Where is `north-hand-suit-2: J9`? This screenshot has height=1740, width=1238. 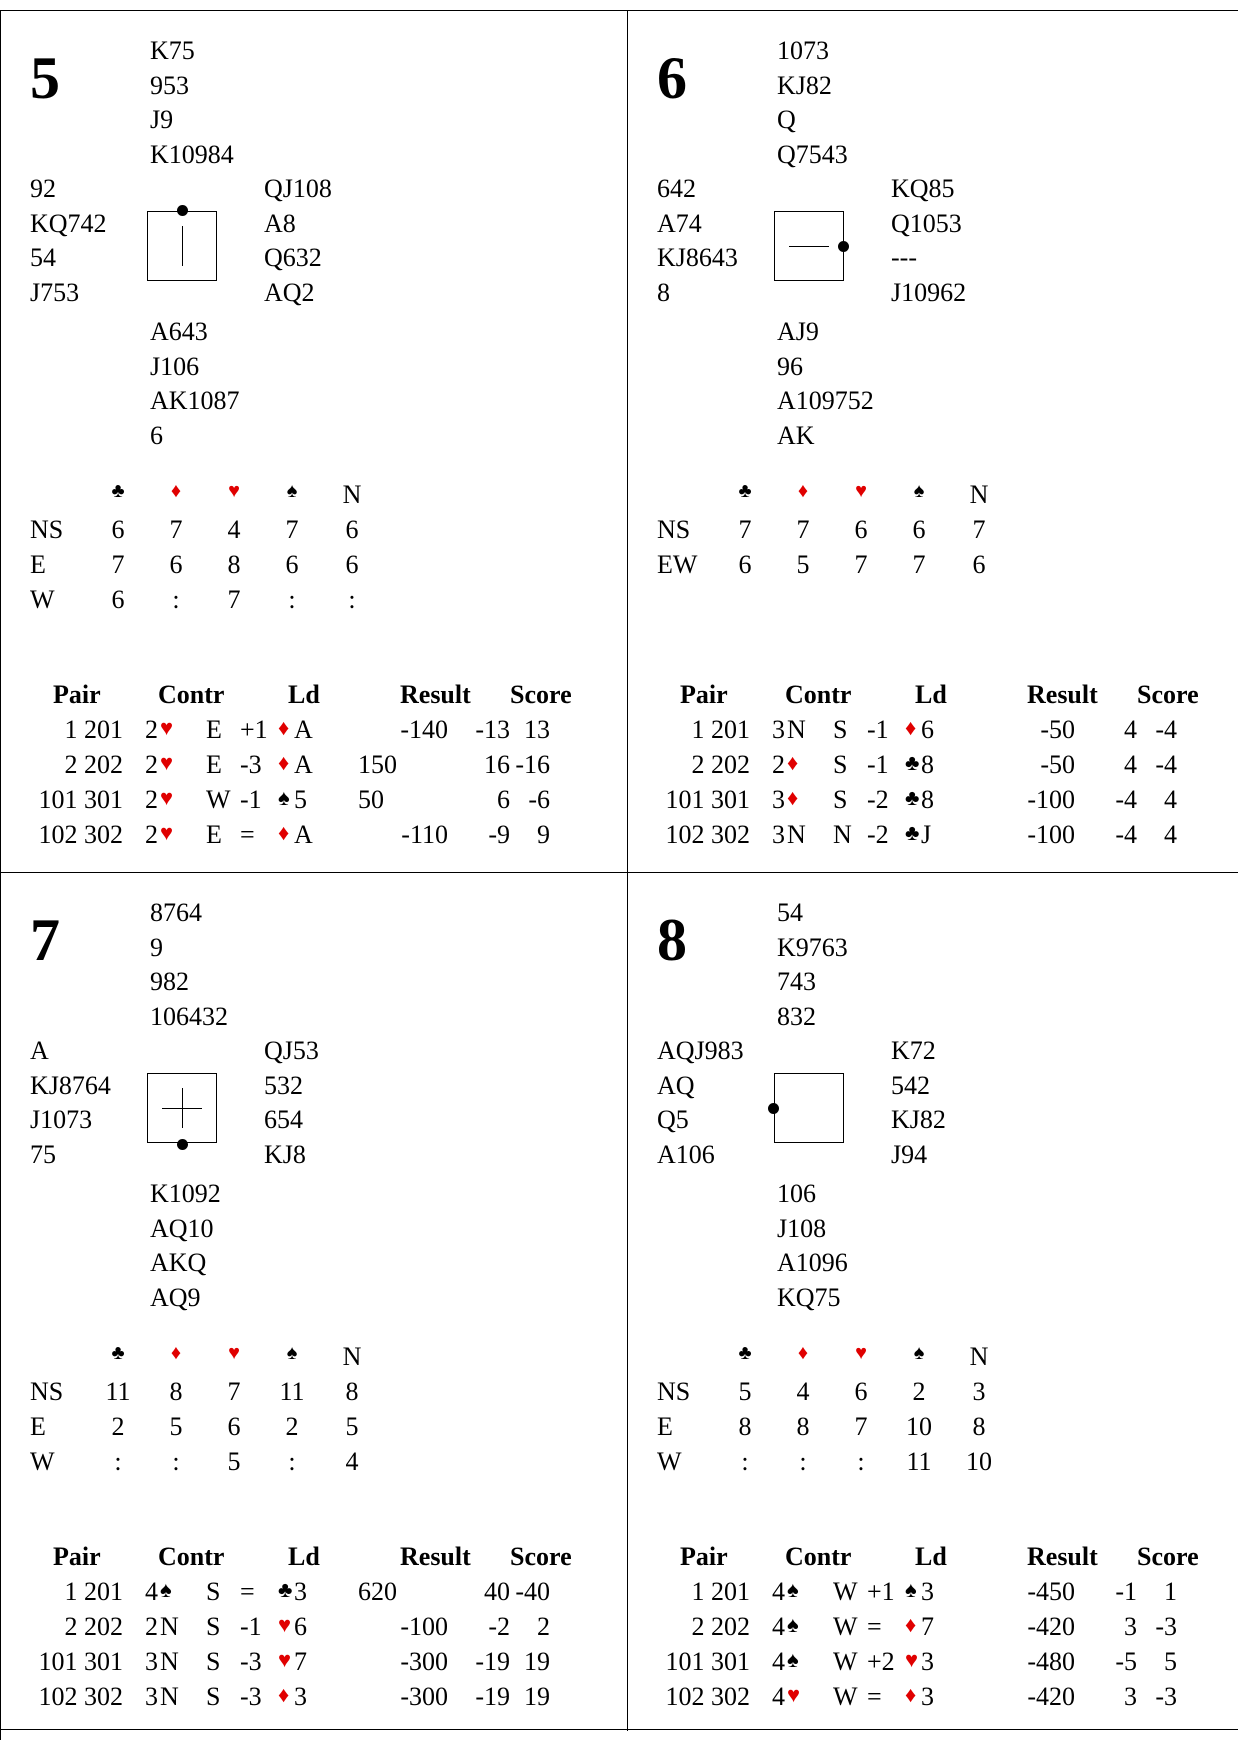
north-hand-suit-2: J9 is located at coordinates (162, 119).